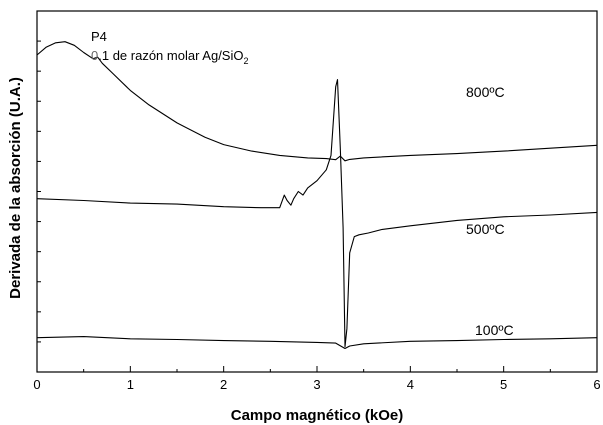 Image resolution: width=603 pixels, height=425 pixels. What do you see at coordinates (130, 384) in the screenshot?
I see `x-tick-label: 1` at bounding box center [130, 384].